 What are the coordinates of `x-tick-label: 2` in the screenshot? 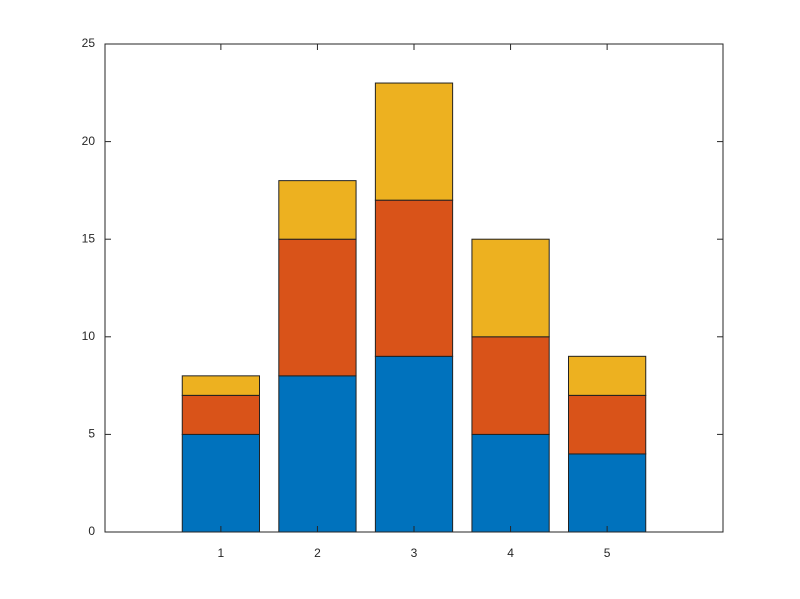 It's located at (317, 553).